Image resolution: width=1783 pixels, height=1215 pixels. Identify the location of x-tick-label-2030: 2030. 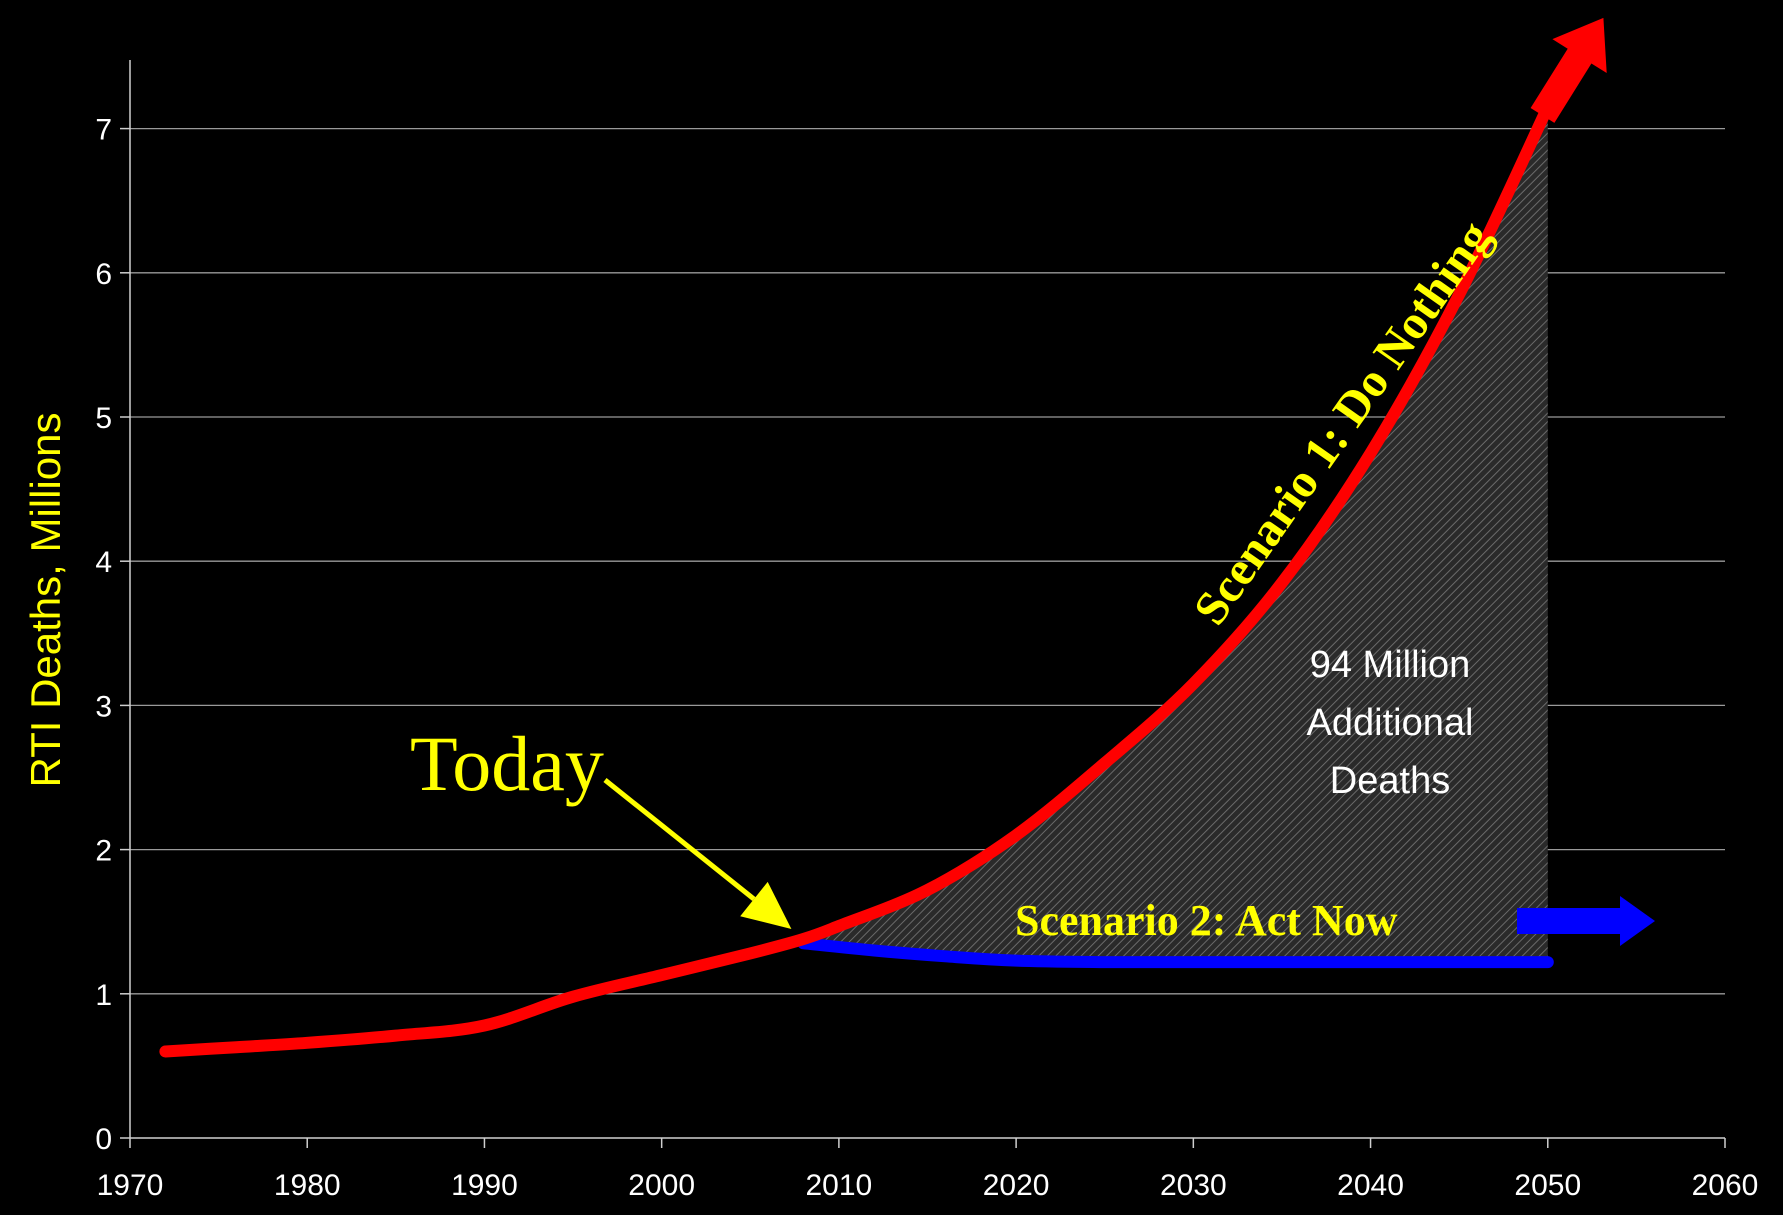
(1193, 1185).